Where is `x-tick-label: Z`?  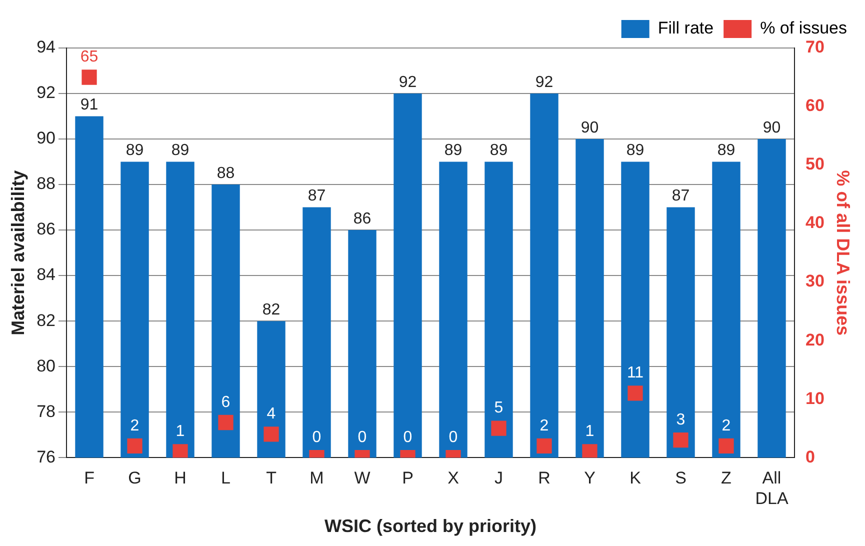 x-tick-label: Z is located at coordinates (726, 478).